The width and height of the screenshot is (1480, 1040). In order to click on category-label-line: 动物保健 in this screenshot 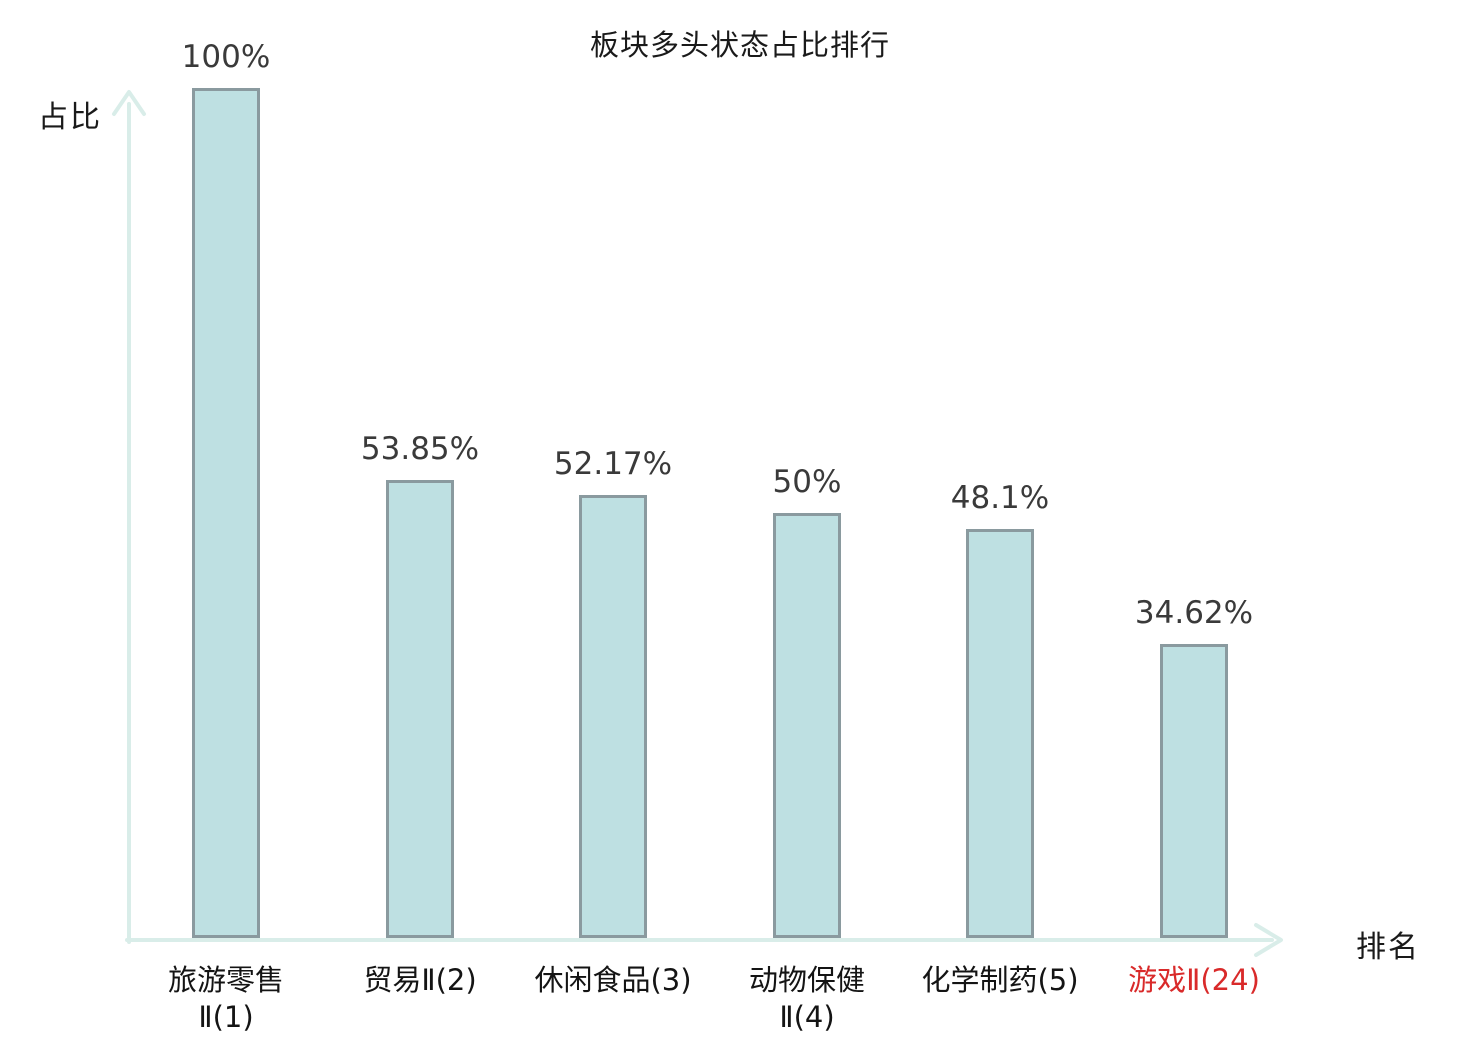, I will do `click(806, 980)`.